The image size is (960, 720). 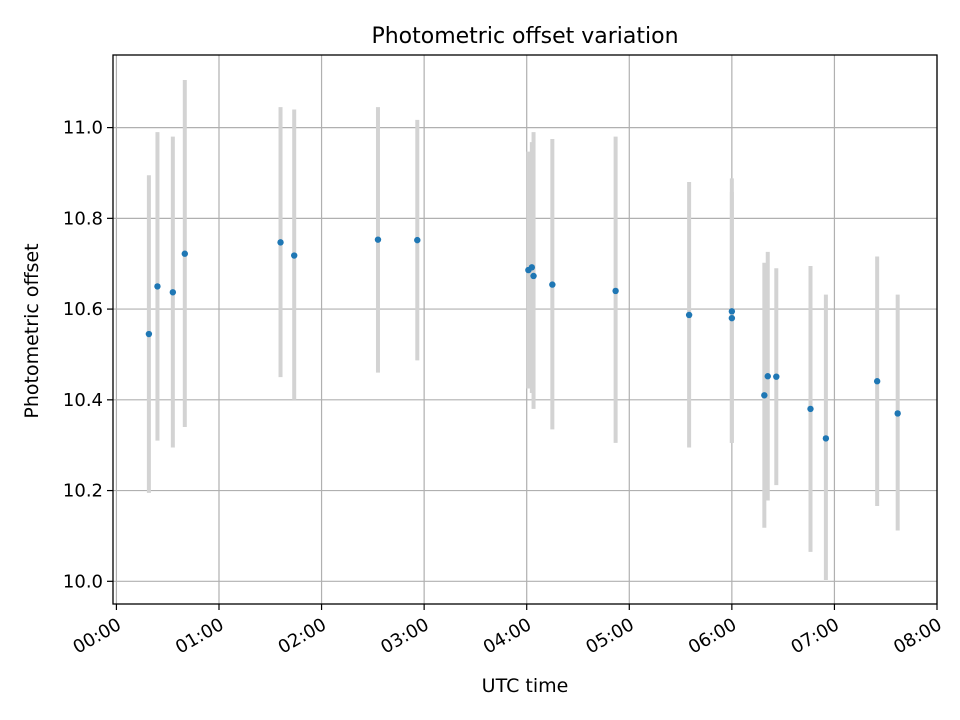 What do you see at coordinates (525, 686) in the screenshot?
I see `x-axis-label: UTC time` at bounding box center [525, 686].